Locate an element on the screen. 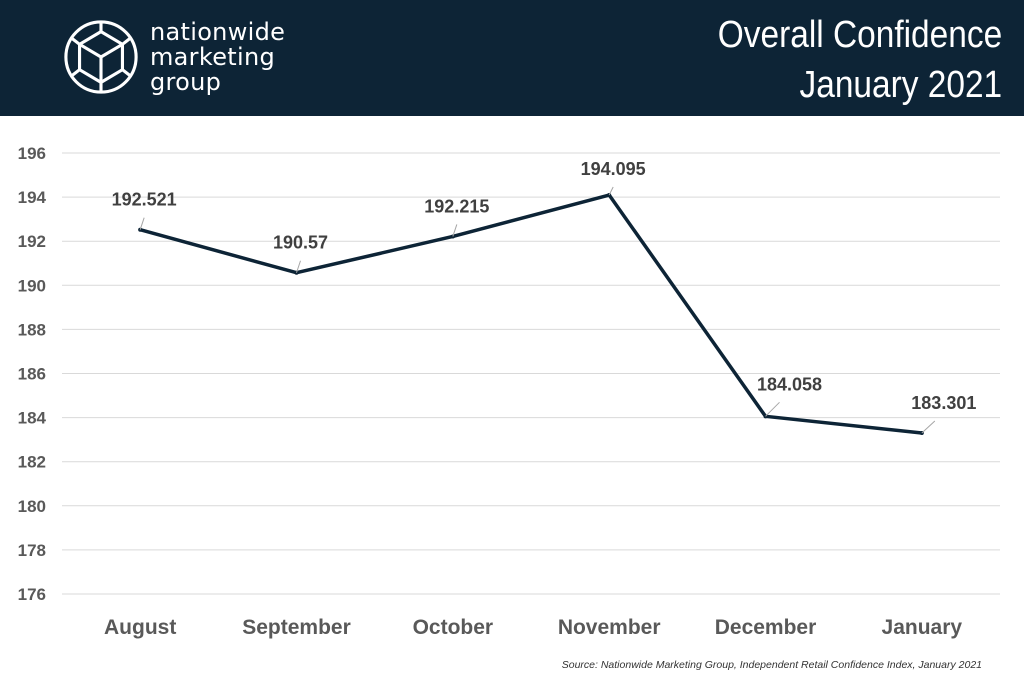 This screenshot has height=683, width=1024. data-label: 194.095 is located at coordinates (613, 169).